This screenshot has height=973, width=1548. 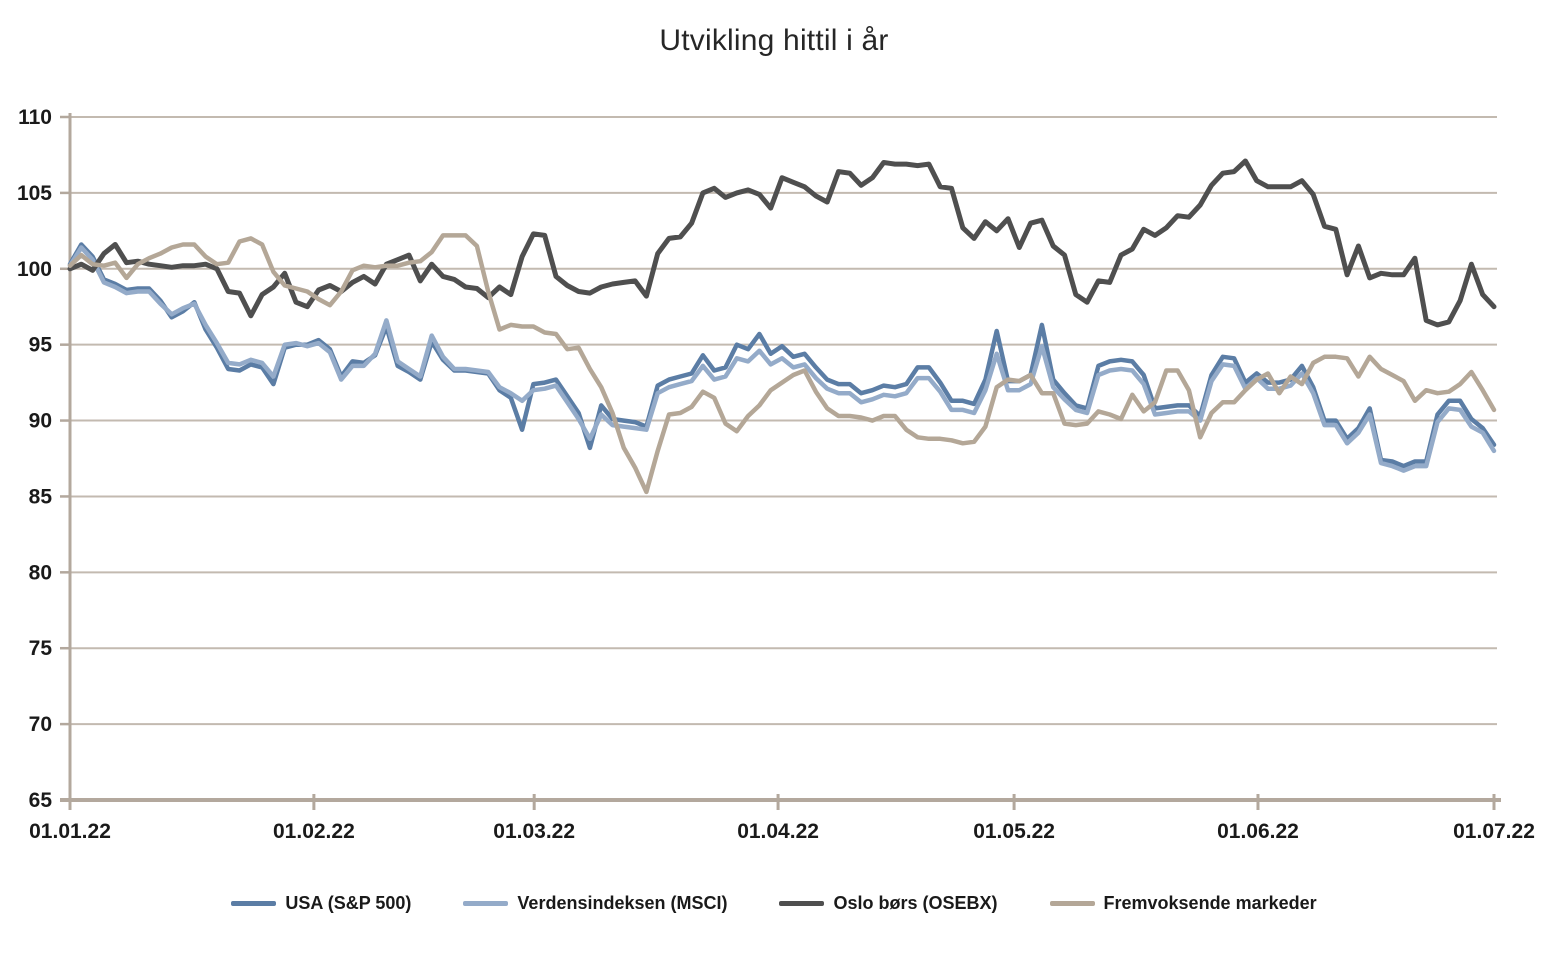 What do you see at coordinates (915, 903) in the screenshot?
I see `legend-label: Oslo børs (OSEBX)` at bounding box center [915, 903].